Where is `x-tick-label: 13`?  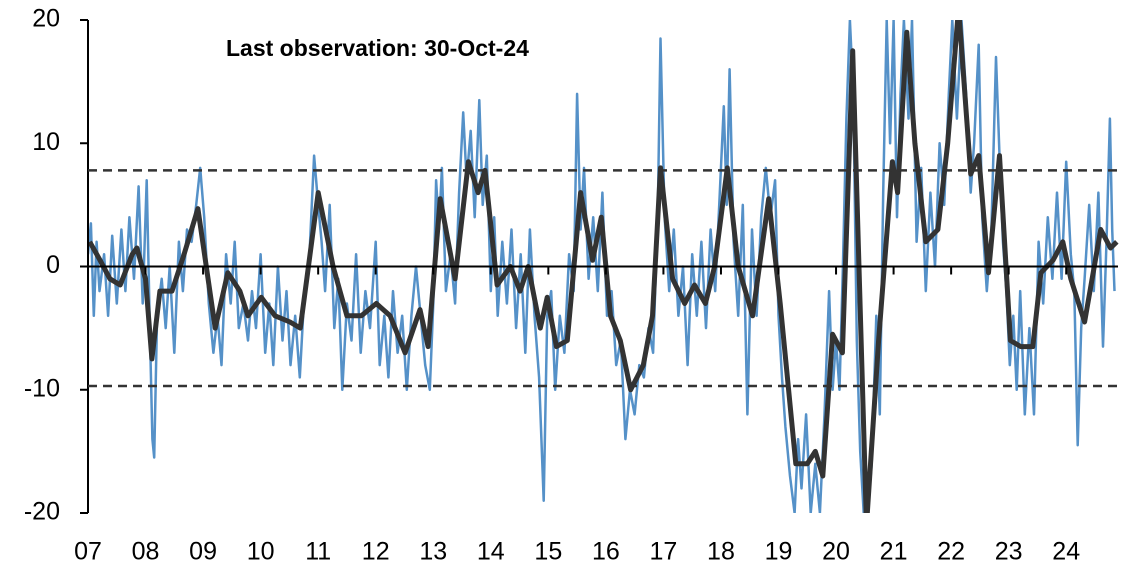 x-tick-label: 13 is located at coordinates (433, 552).